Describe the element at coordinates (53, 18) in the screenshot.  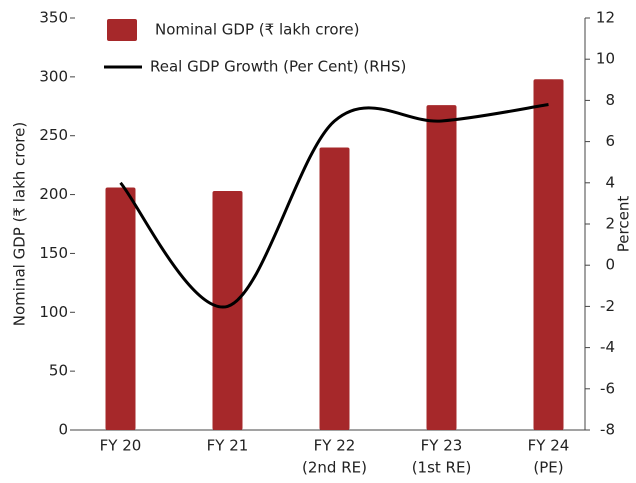
I see `y-tick-label: 350` at that location.